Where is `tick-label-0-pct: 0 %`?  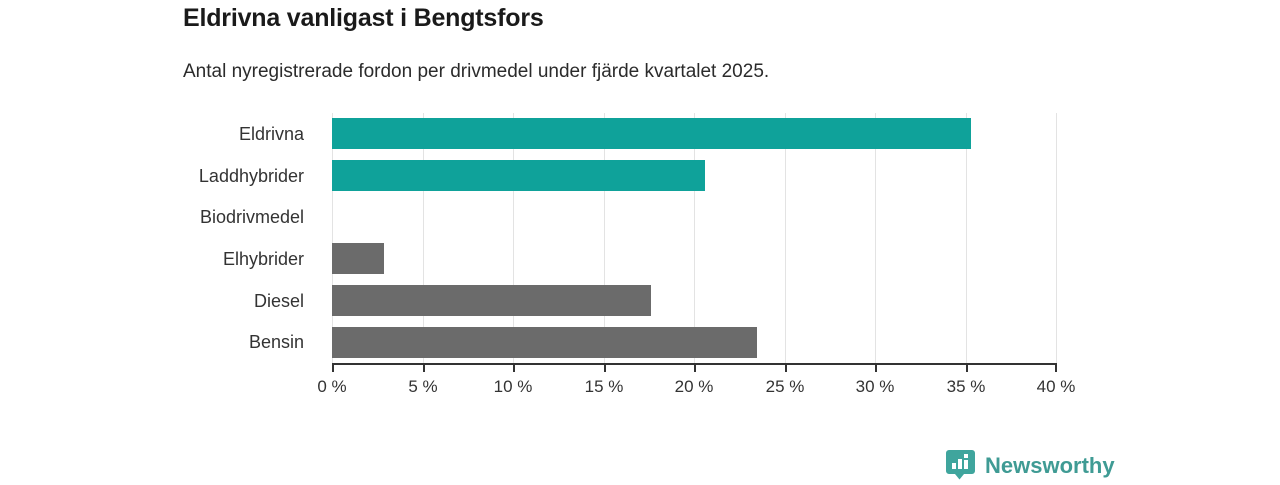
tick-label-0-pct: 0 % is located at coordinates (332, 386).